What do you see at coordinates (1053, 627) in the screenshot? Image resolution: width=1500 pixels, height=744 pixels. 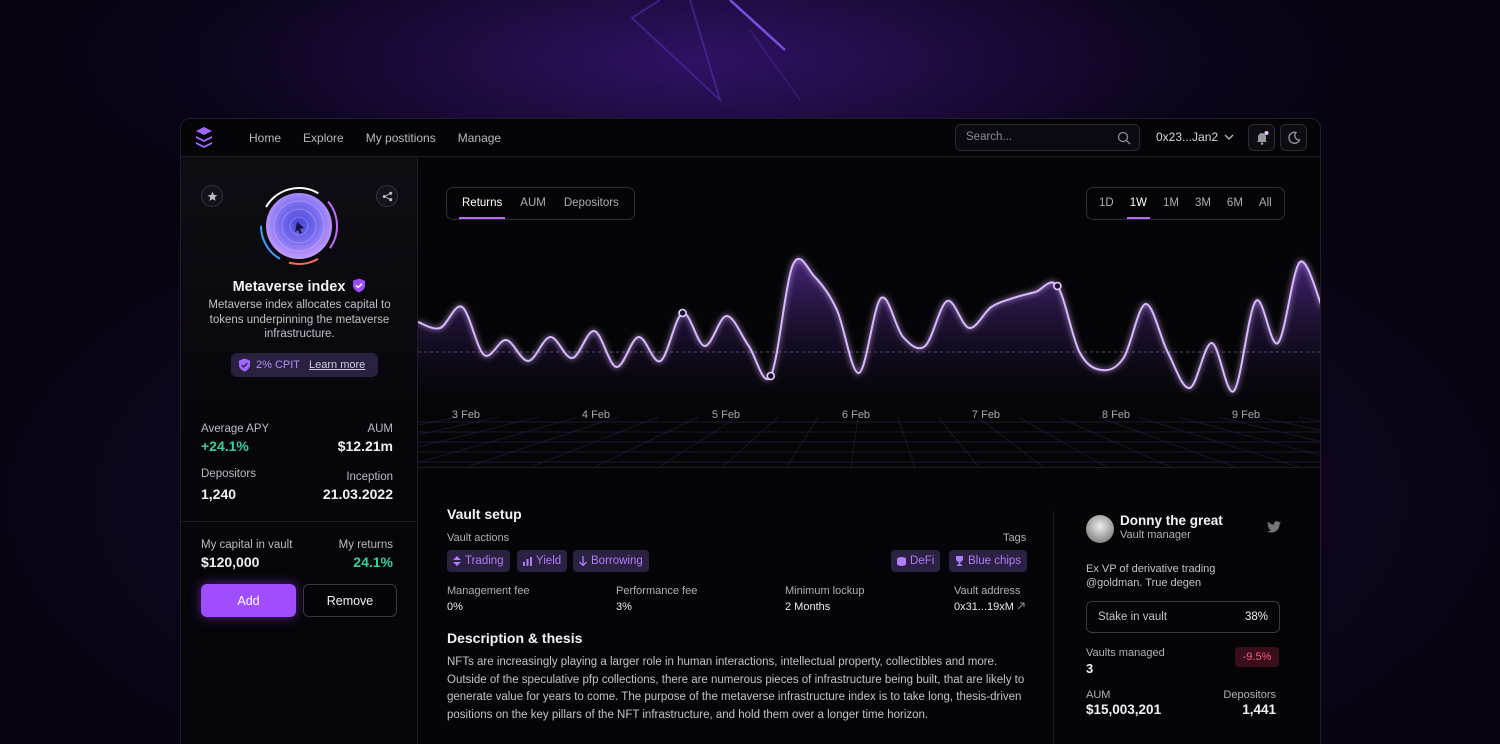 I see `panel-divider` at bounding box center [1053, 627].